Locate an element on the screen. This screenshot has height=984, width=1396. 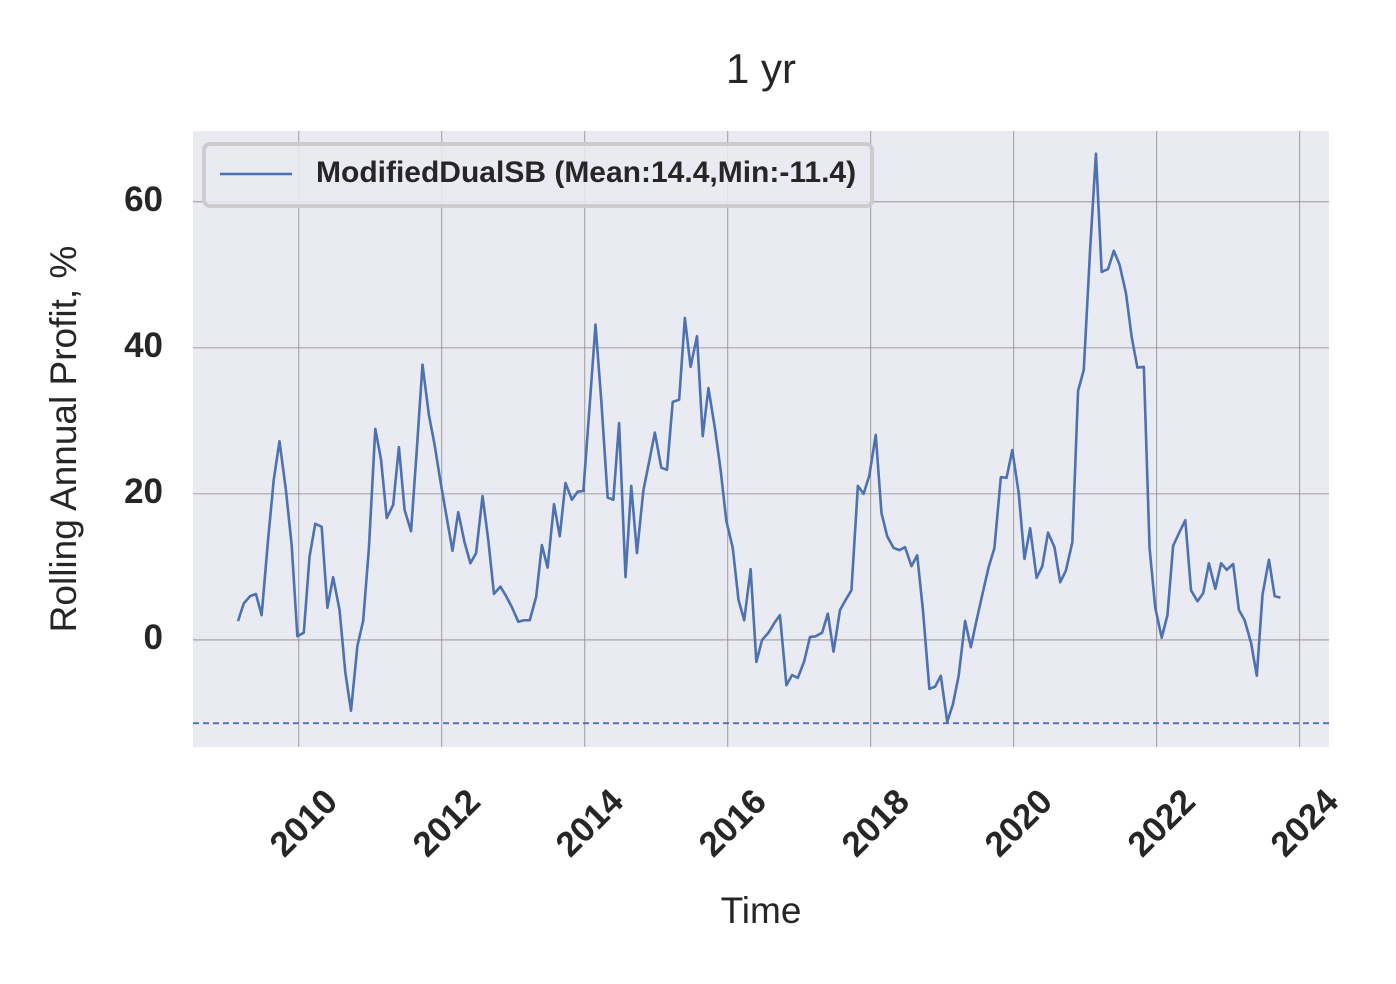
legend: ModifiedDualSB (Mean:14.4,Min:-11.4) is located at coordinates (538, 175).